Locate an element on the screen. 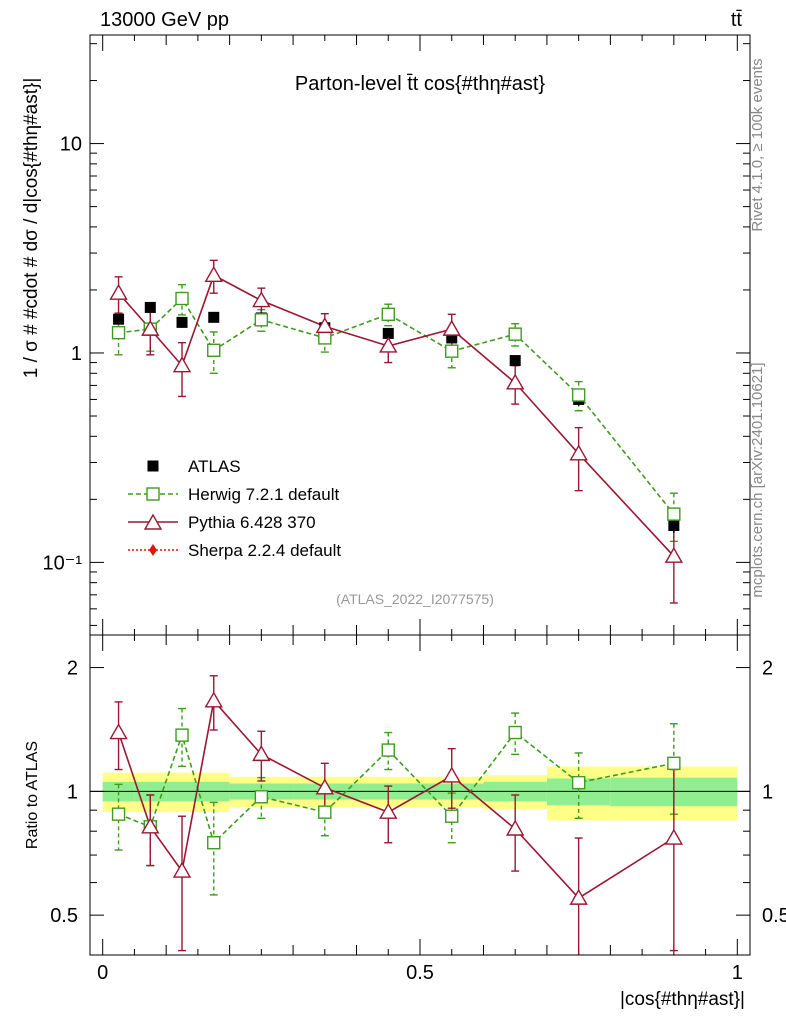  ratio-ytick-label-right: 0.5 is located at coordinates (774, 916).